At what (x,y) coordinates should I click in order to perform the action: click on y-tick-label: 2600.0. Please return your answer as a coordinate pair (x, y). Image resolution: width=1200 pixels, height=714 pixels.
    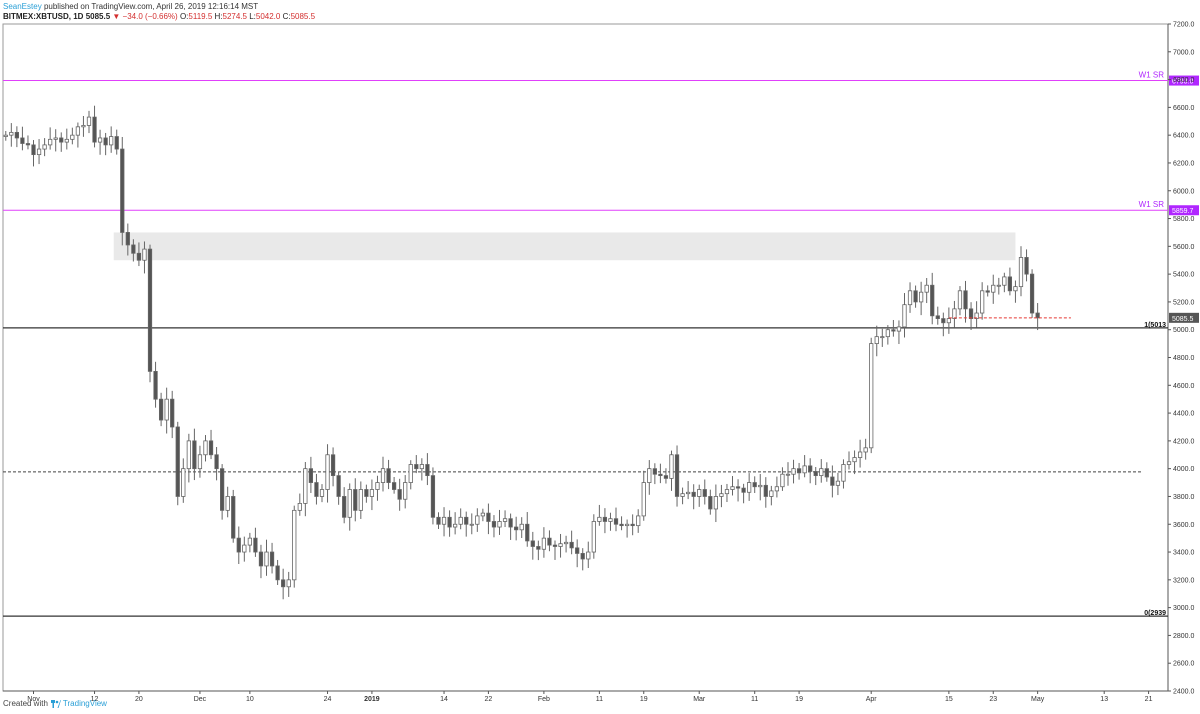
    Looking at the image, I should click on (1184, 664).